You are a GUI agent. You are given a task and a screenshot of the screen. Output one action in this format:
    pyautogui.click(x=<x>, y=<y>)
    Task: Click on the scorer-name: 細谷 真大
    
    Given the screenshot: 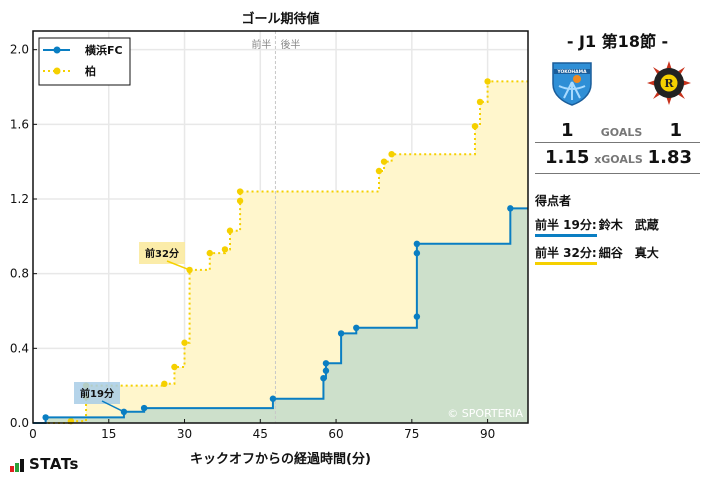 What is the action you would take?
    pyautogui.click(x=628, y=253)
    